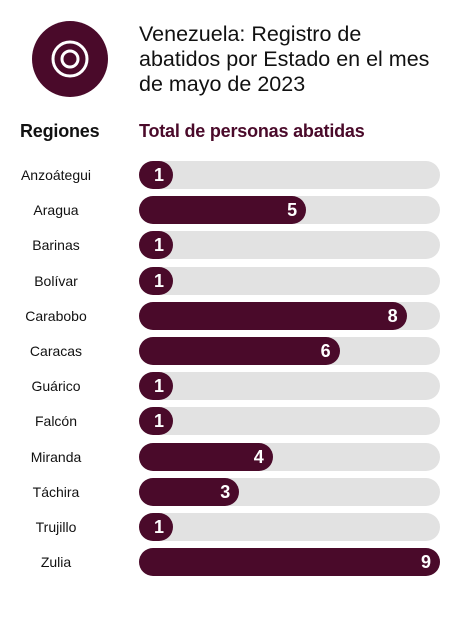 The height and width of the screenshot is (628, 459). Describe the element at coordinates (56, 562) in the screenshot. I see `region-label: Zulia` at that location.